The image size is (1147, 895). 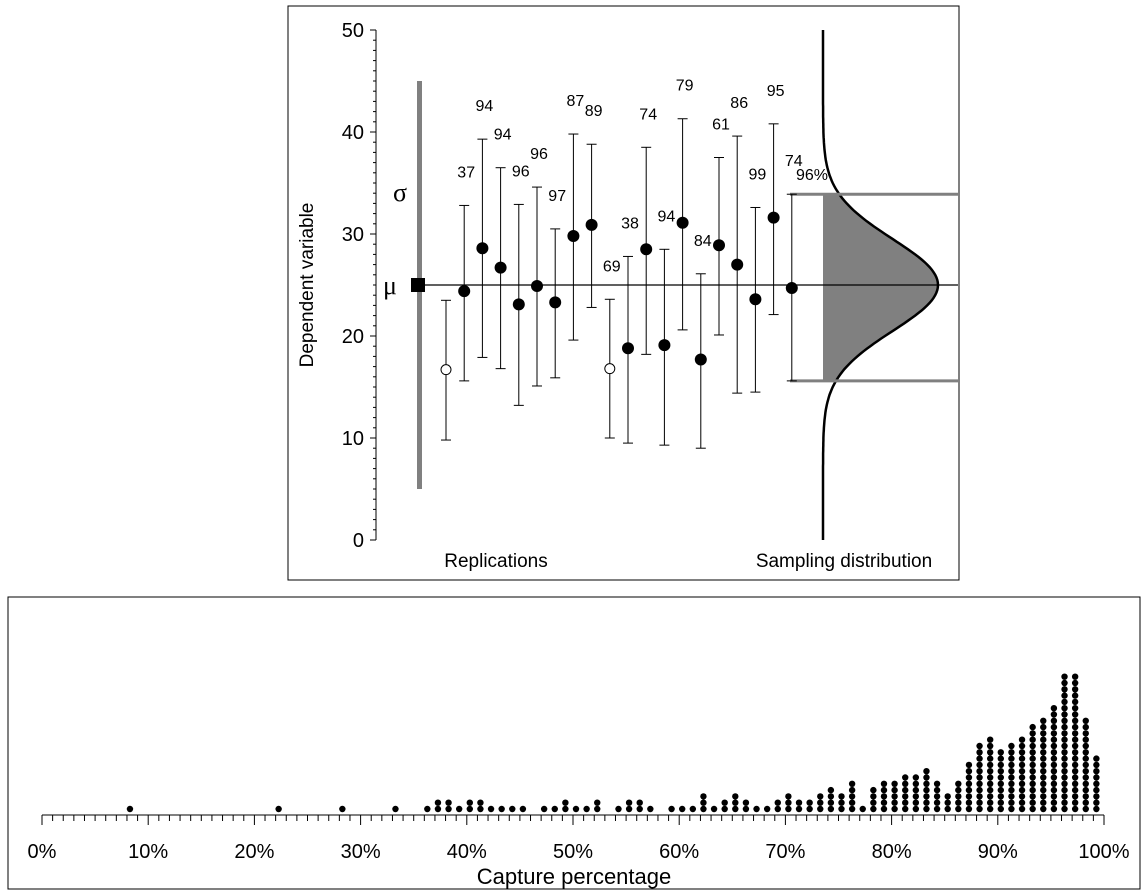 What do you see at coordinates (880, 287) in the screenshot?
I see `shaded-area` at bounding box center [880, 287].